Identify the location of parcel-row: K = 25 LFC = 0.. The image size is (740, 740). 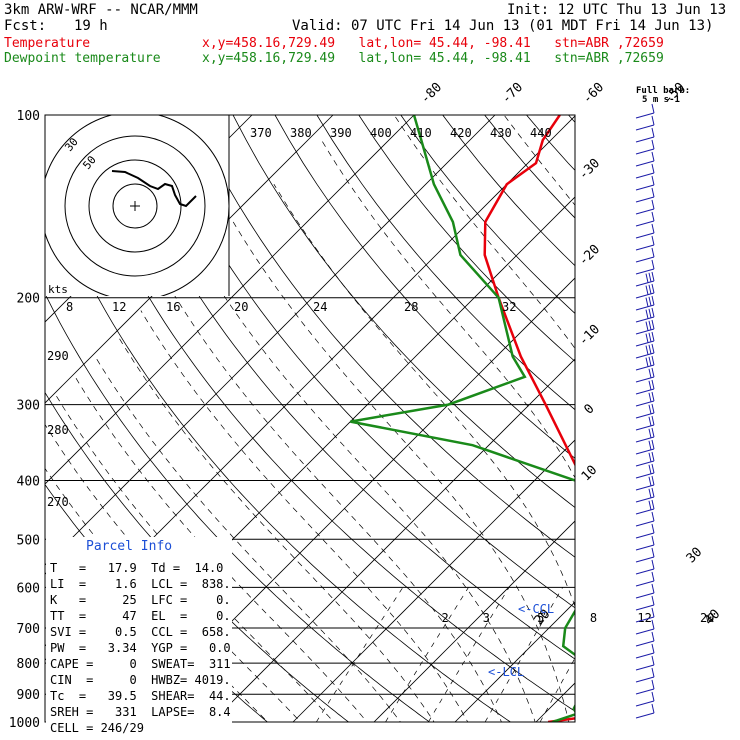
(140, 600).